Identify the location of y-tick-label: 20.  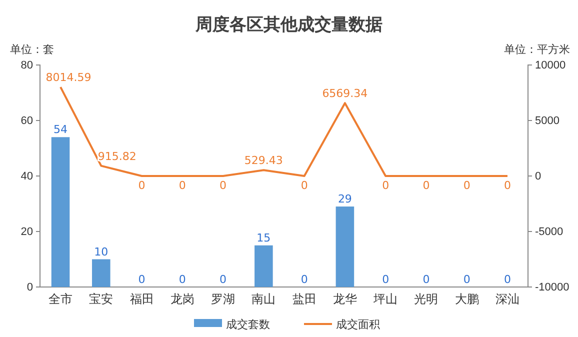
(26, 232).